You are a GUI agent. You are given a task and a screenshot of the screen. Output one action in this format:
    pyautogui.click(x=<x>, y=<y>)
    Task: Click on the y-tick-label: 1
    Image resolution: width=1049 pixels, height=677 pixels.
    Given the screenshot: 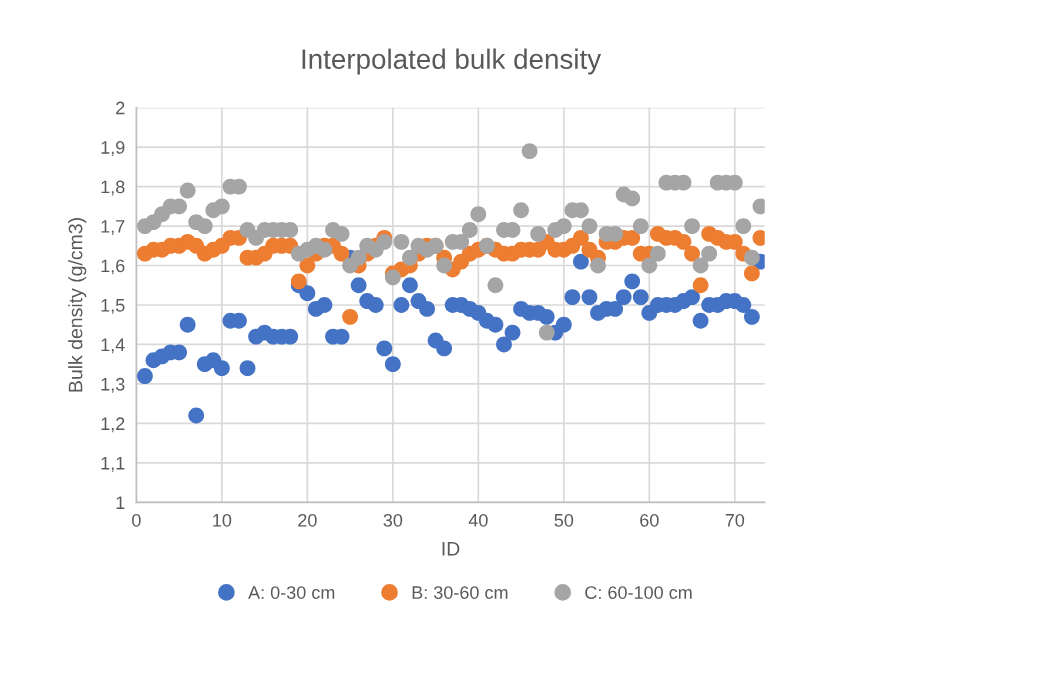 What is the action you would take?
    pyautogui.click(x=120, y=502)
    